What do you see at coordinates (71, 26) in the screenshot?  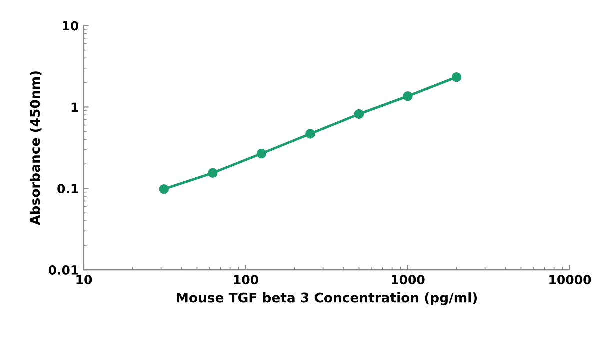 I see `y-tick-label: 10` at bounding box center [71, 26].